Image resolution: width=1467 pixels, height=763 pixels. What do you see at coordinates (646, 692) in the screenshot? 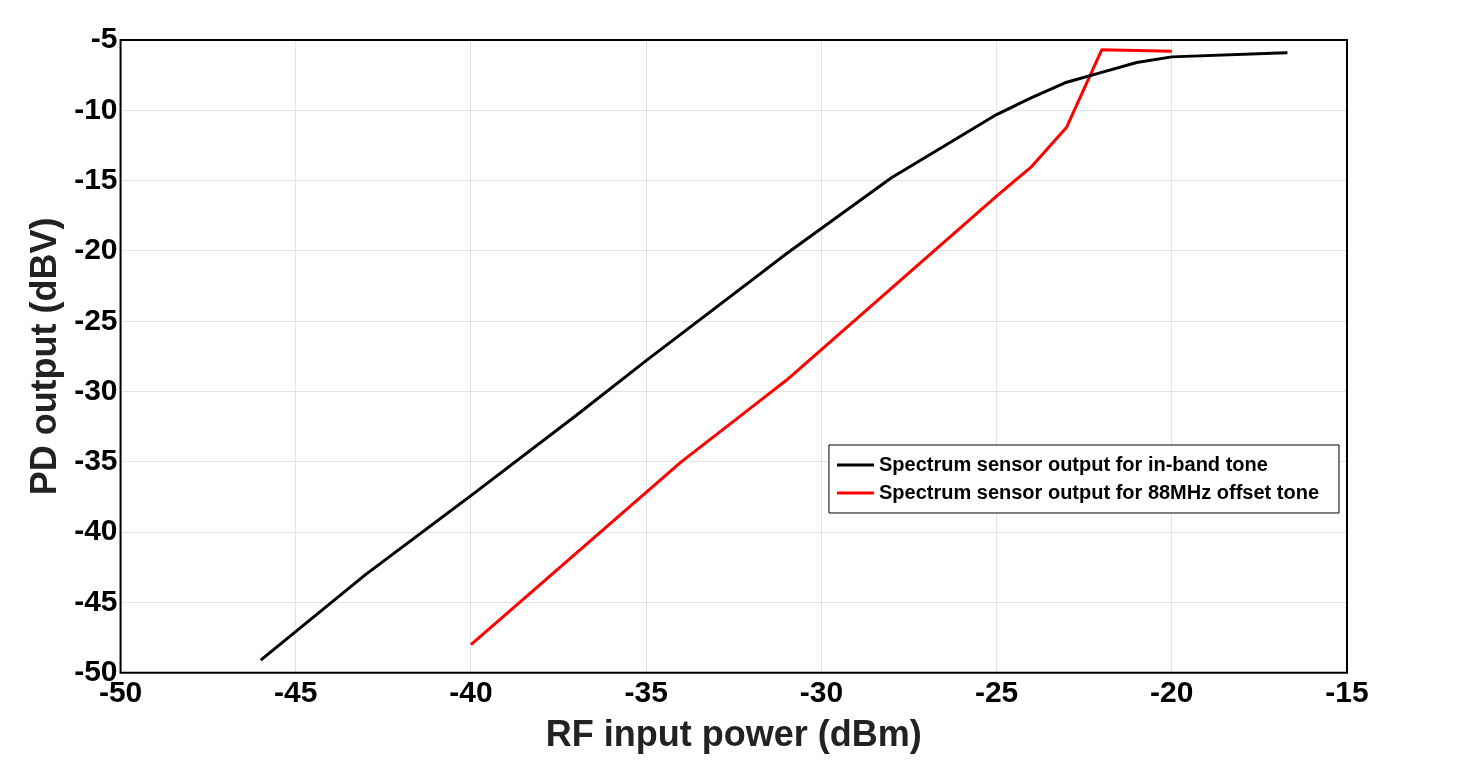
I see `x-tick-label: -35` at bounding box center [646, 692].